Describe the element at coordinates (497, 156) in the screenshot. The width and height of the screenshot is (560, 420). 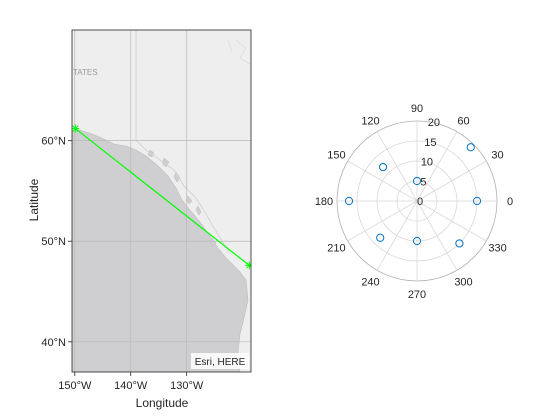
I see `polar-theta-label: 30` at that location.